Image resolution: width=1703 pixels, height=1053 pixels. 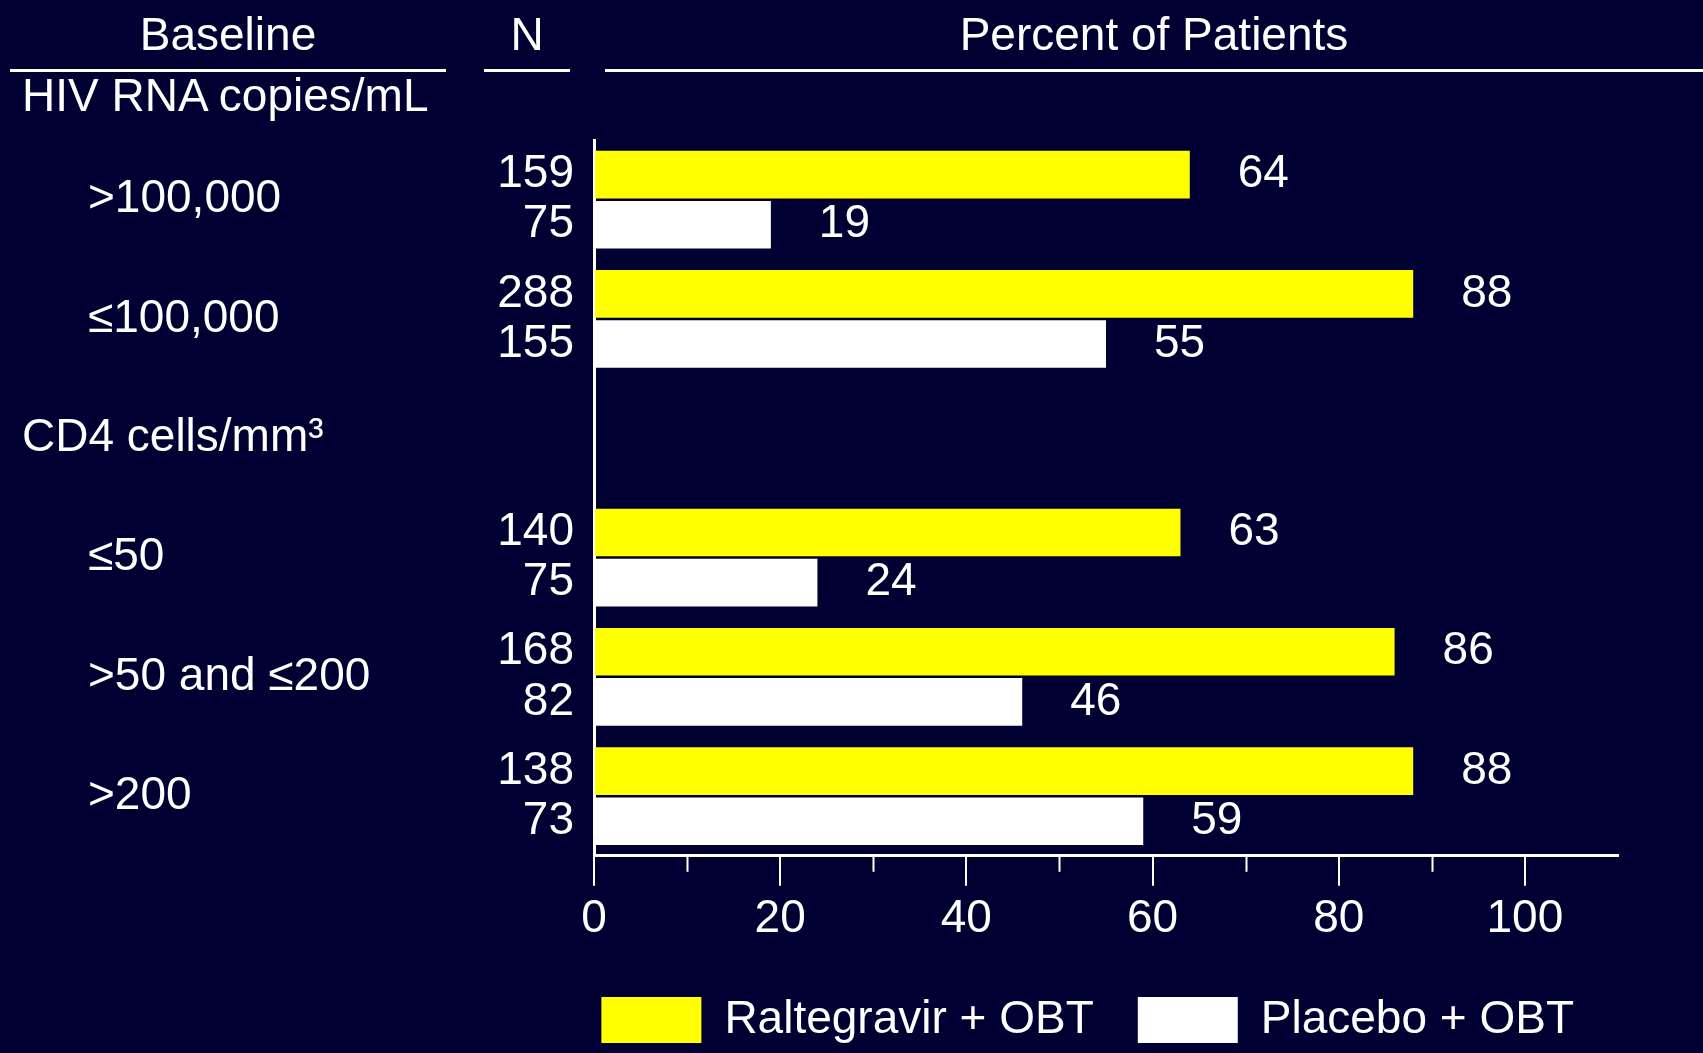 I want to click on text: 168, so click(x=535, y=648).